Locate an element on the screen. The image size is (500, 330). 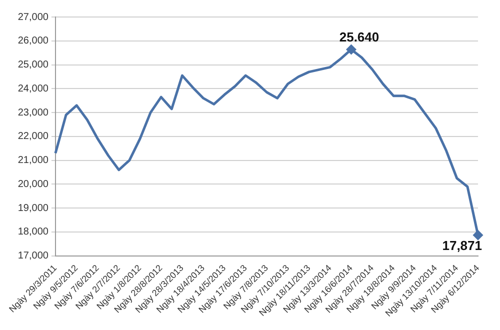
annotation: 25.640 is located at coordinates (359, 37).